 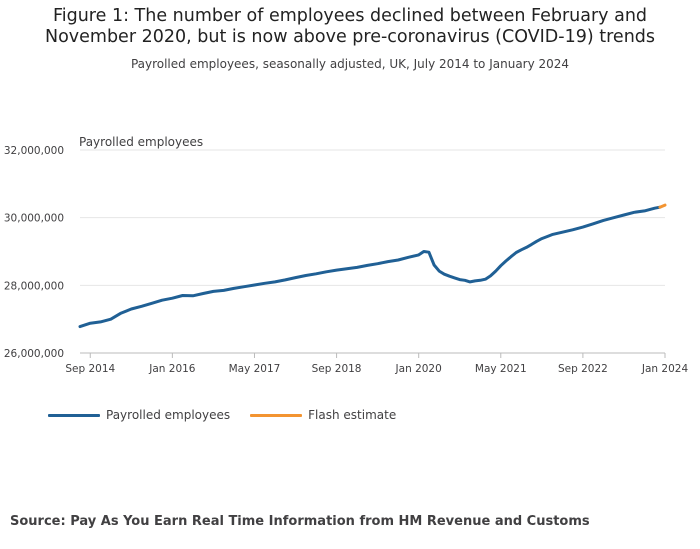 I want to click on y-axis-title: Payrolled employees, so click(x=141, y=142).